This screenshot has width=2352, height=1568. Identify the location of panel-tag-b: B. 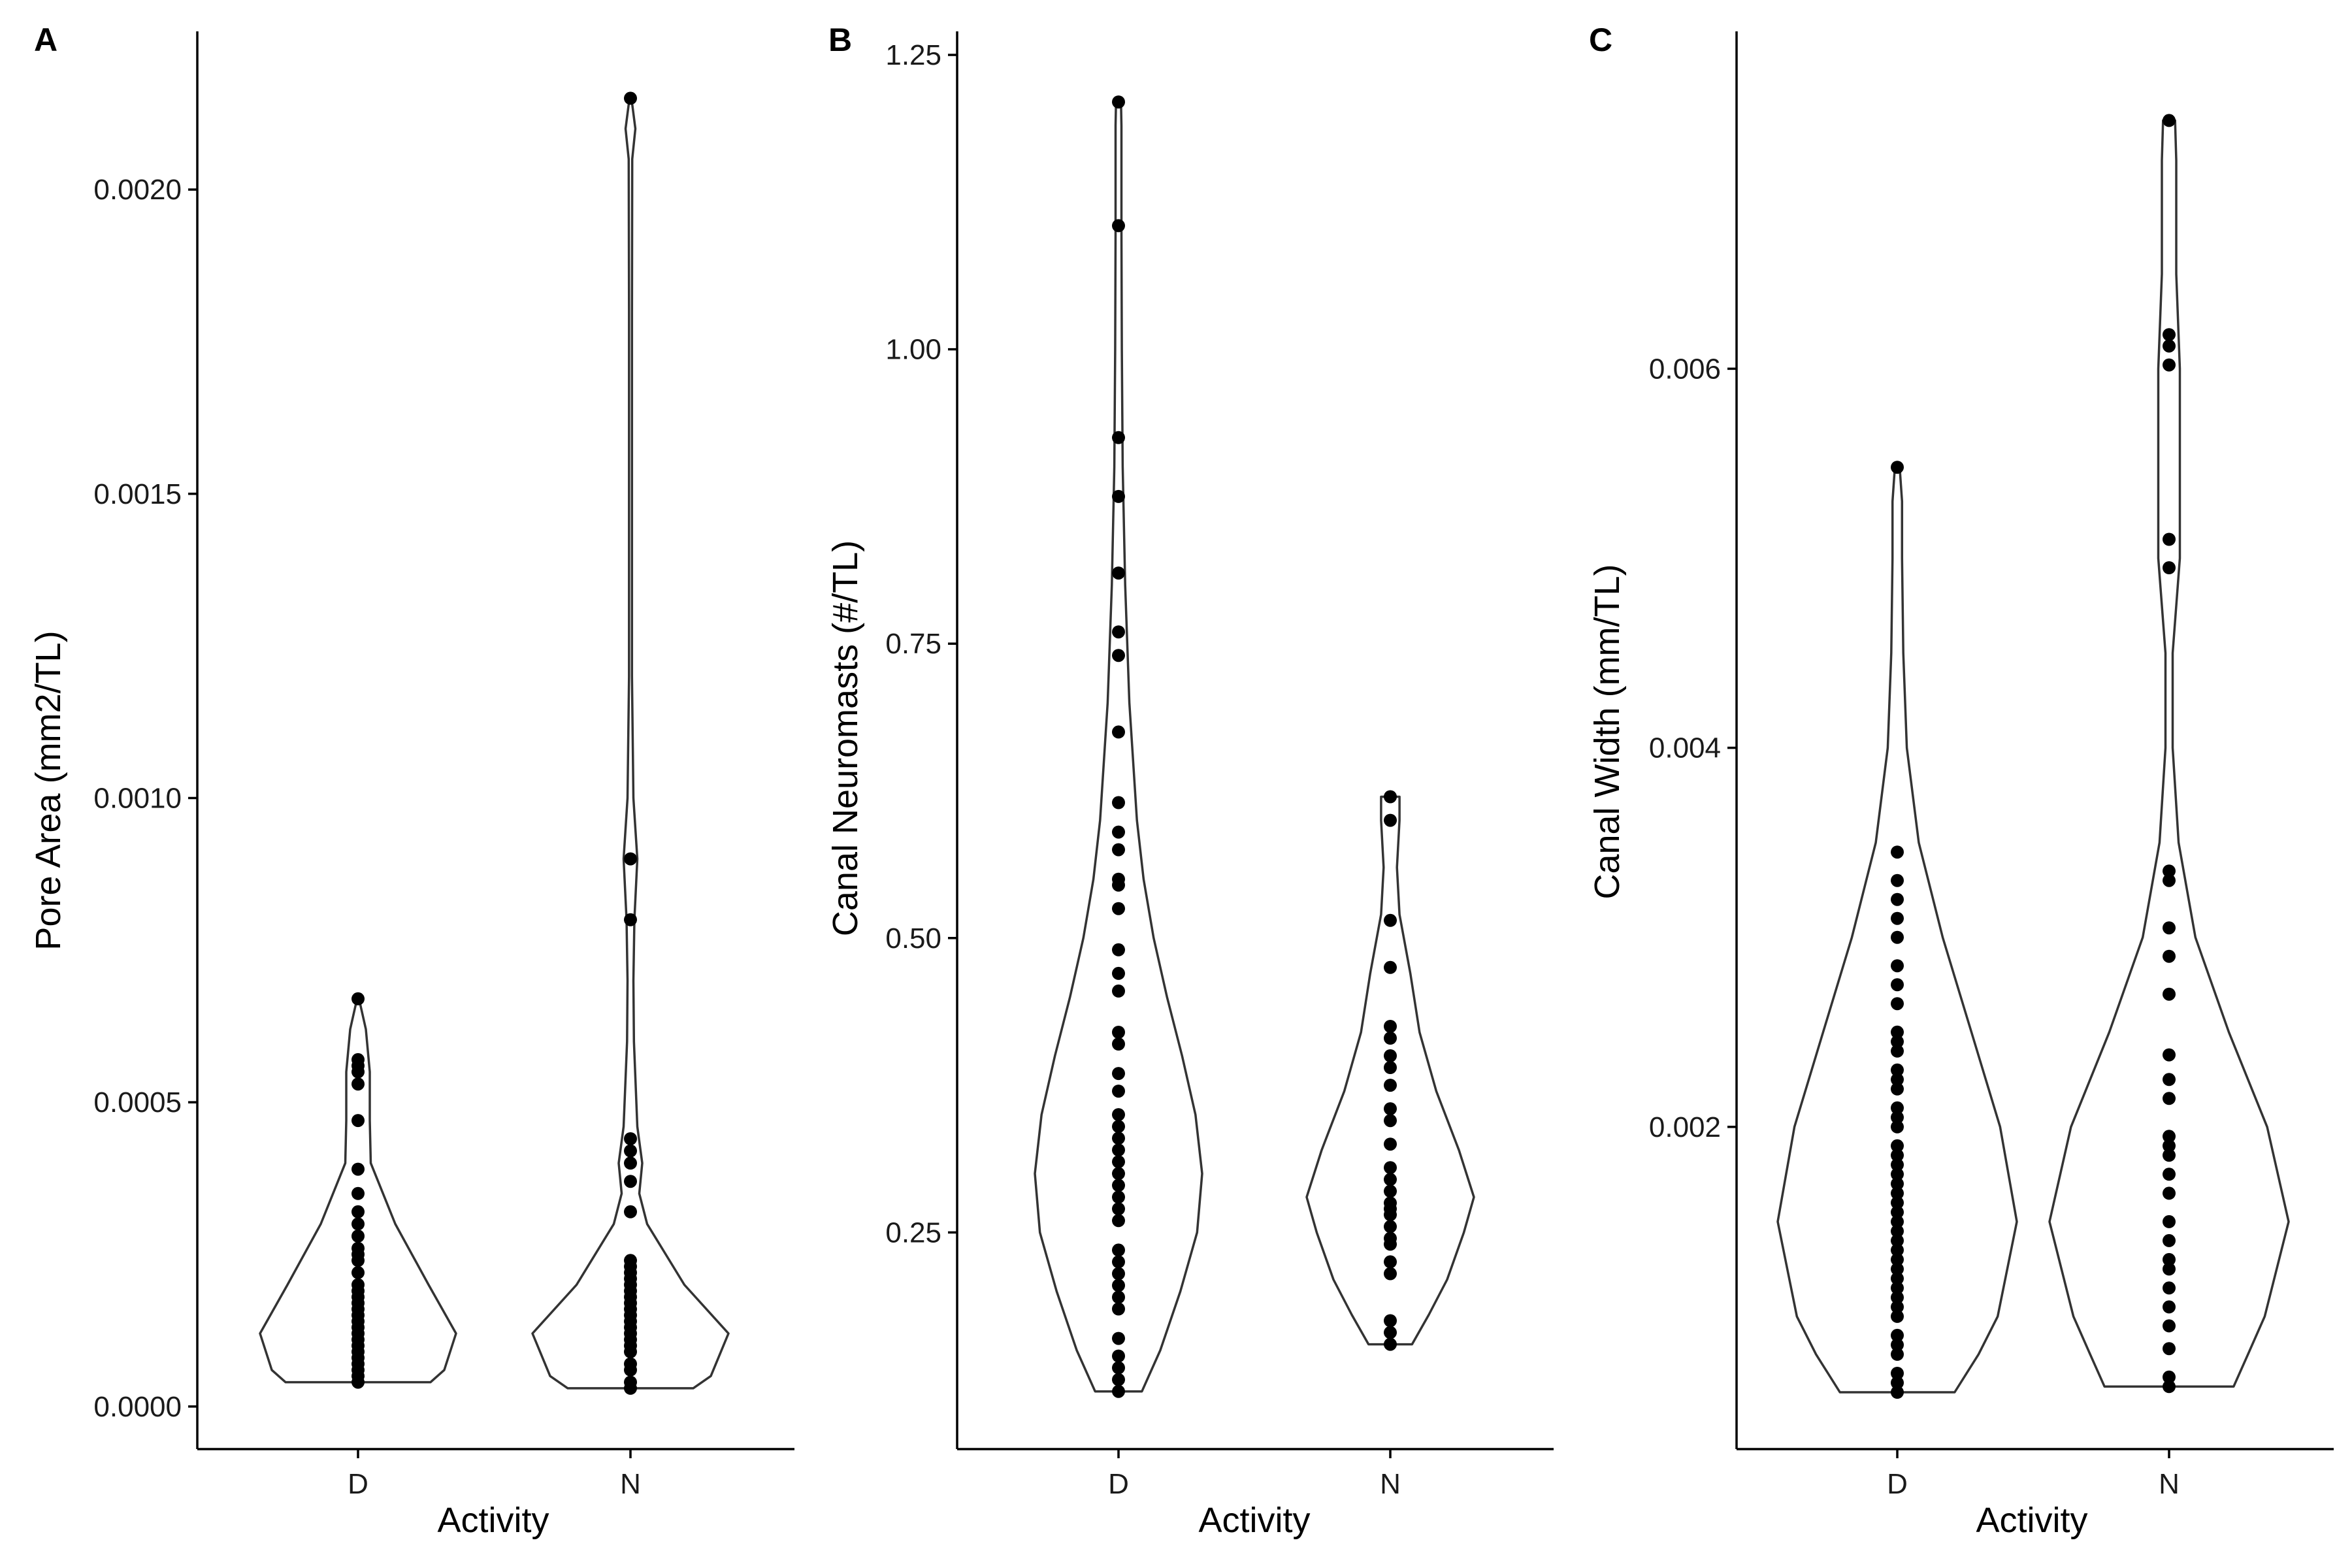
(840, 40).